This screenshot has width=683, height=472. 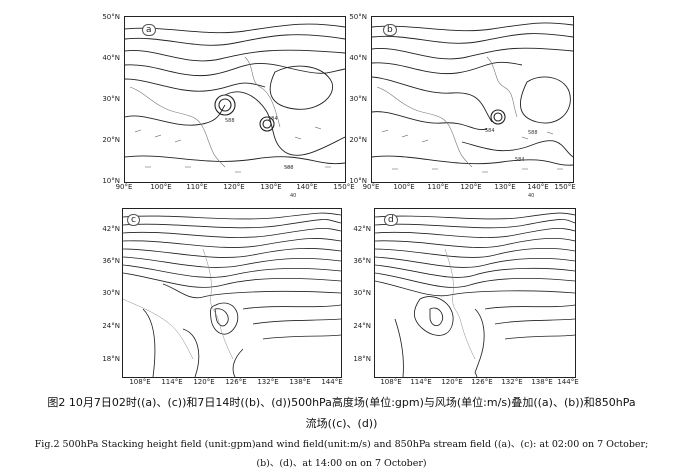 What do you see at coordinates (268, 382) in the screenshot?
I see `panel-c-xtick: 132°E` at bounding box center [268, 382].